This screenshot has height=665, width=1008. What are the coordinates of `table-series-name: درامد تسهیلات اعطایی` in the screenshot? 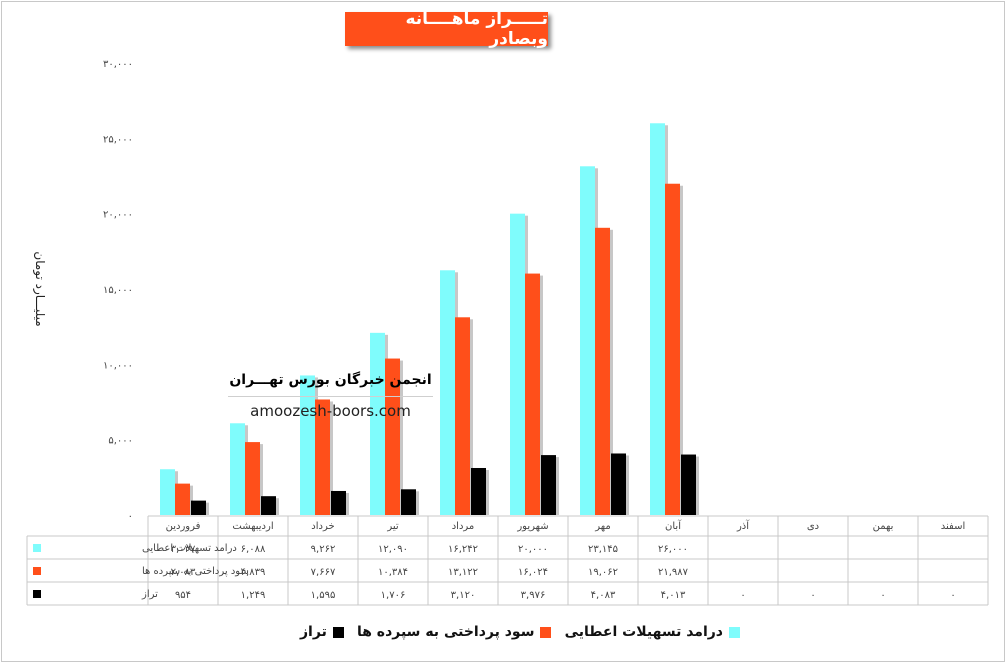 It's located at (189, 548).